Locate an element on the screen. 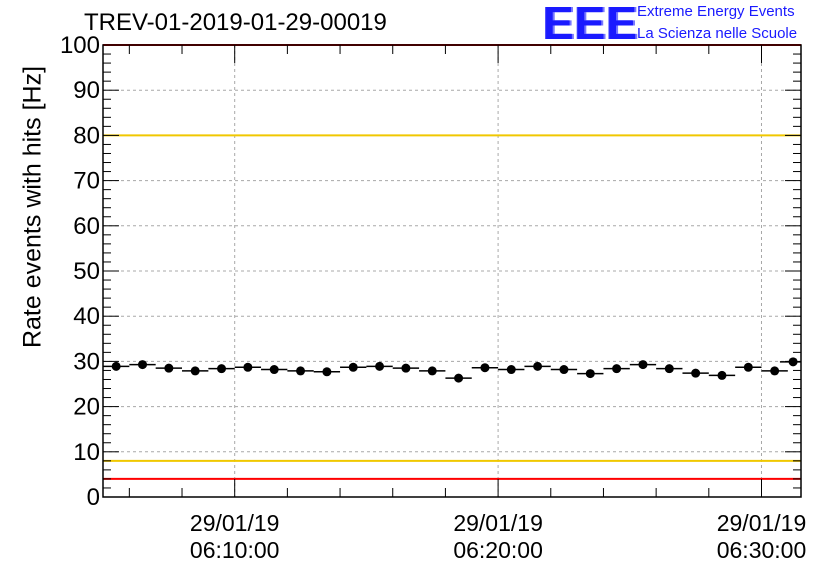  y-tick-label: 30 is located at coordinates (86, 361).